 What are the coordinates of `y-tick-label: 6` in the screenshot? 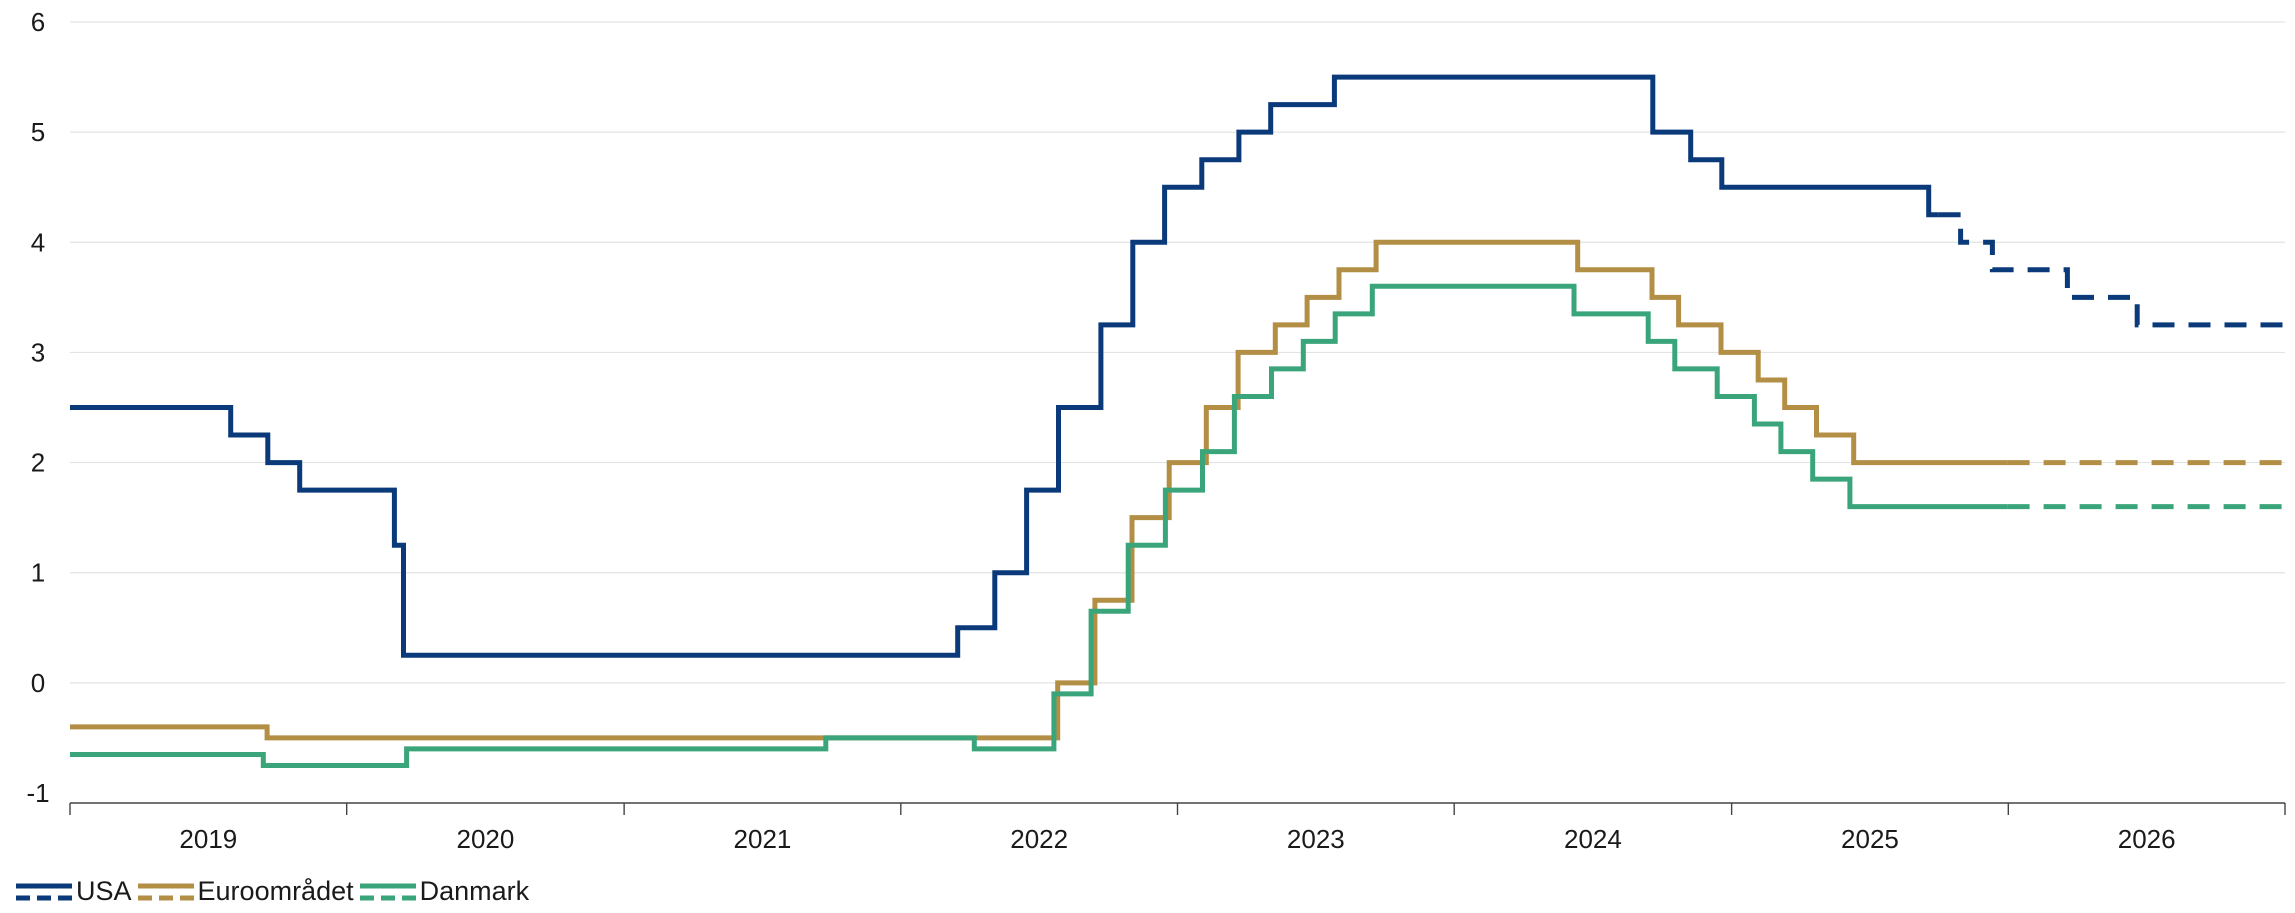 It's located at (38, 22).